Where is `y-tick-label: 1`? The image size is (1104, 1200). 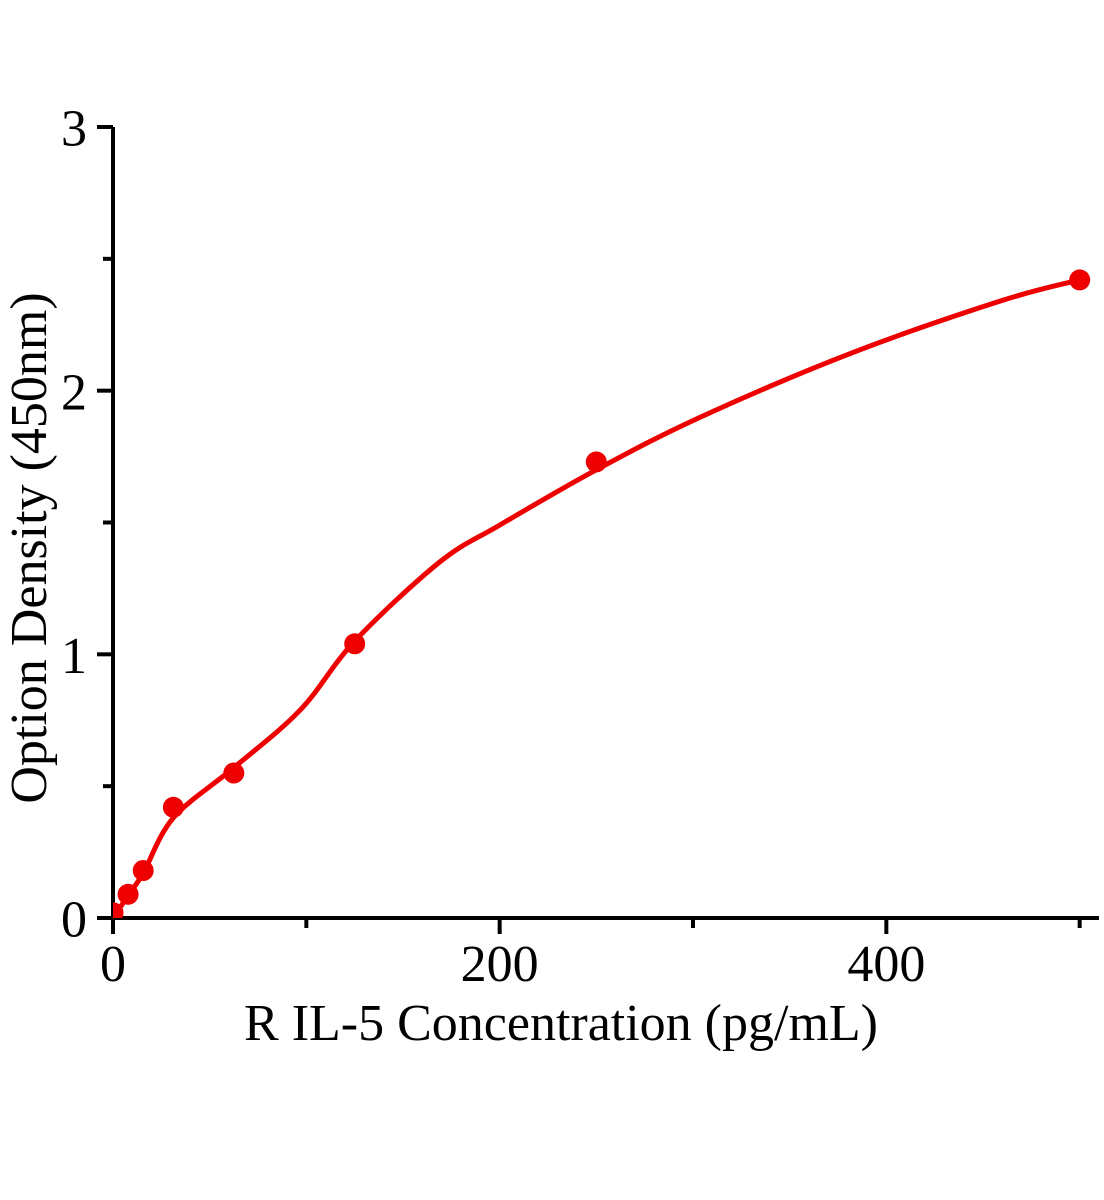
y-tick-label: 1 is located at coordinates (74, 656).